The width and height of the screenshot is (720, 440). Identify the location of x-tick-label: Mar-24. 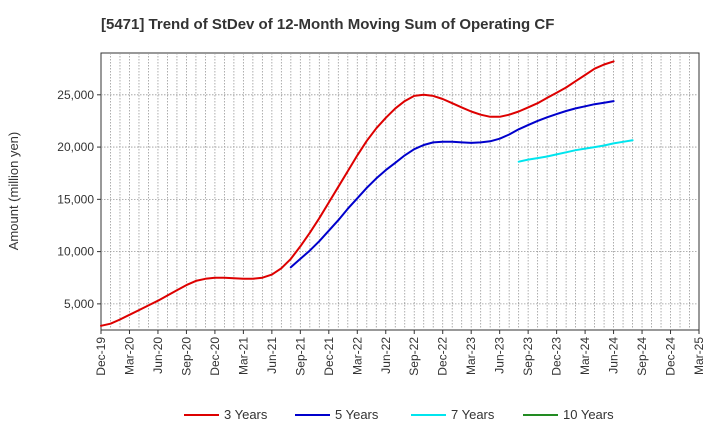
(585, 356).